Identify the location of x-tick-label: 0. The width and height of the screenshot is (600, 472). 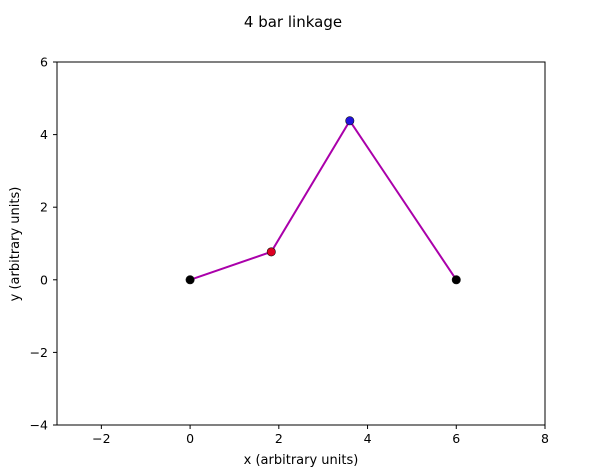
(190, 438).